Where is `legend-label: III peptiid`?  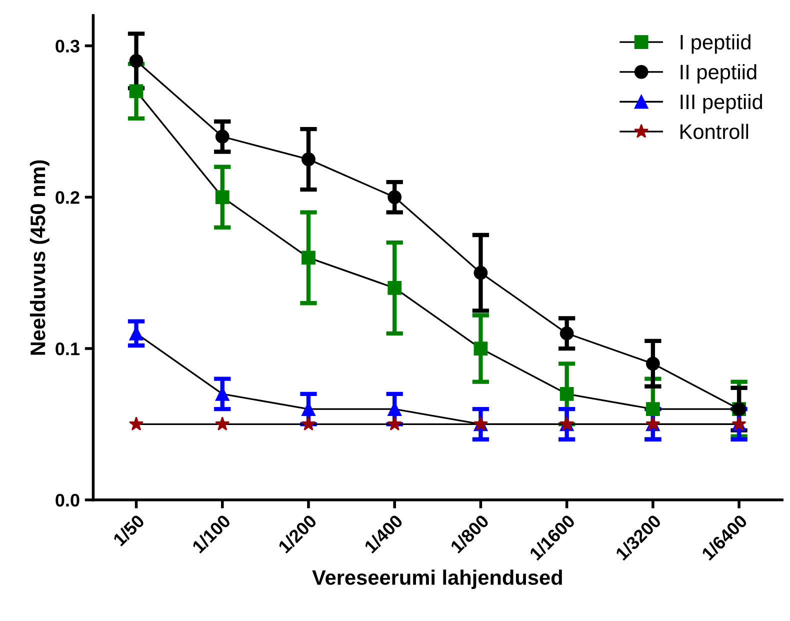 legend-label: III peptiid is located at coordinates (721, 104).